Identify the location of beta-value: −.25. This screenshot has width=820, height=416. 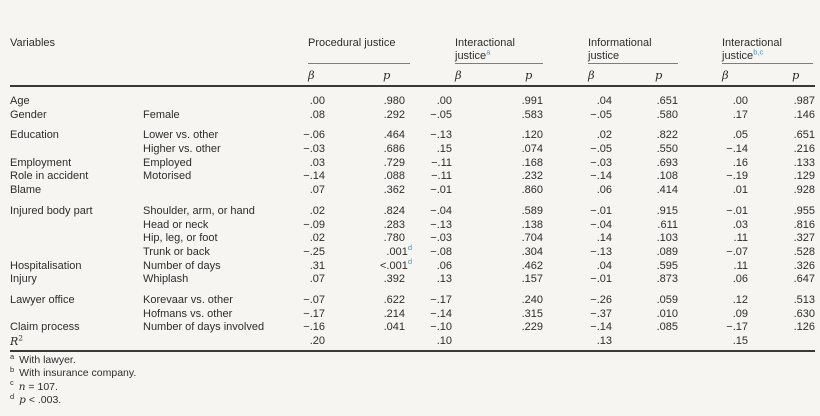
(314, 251).